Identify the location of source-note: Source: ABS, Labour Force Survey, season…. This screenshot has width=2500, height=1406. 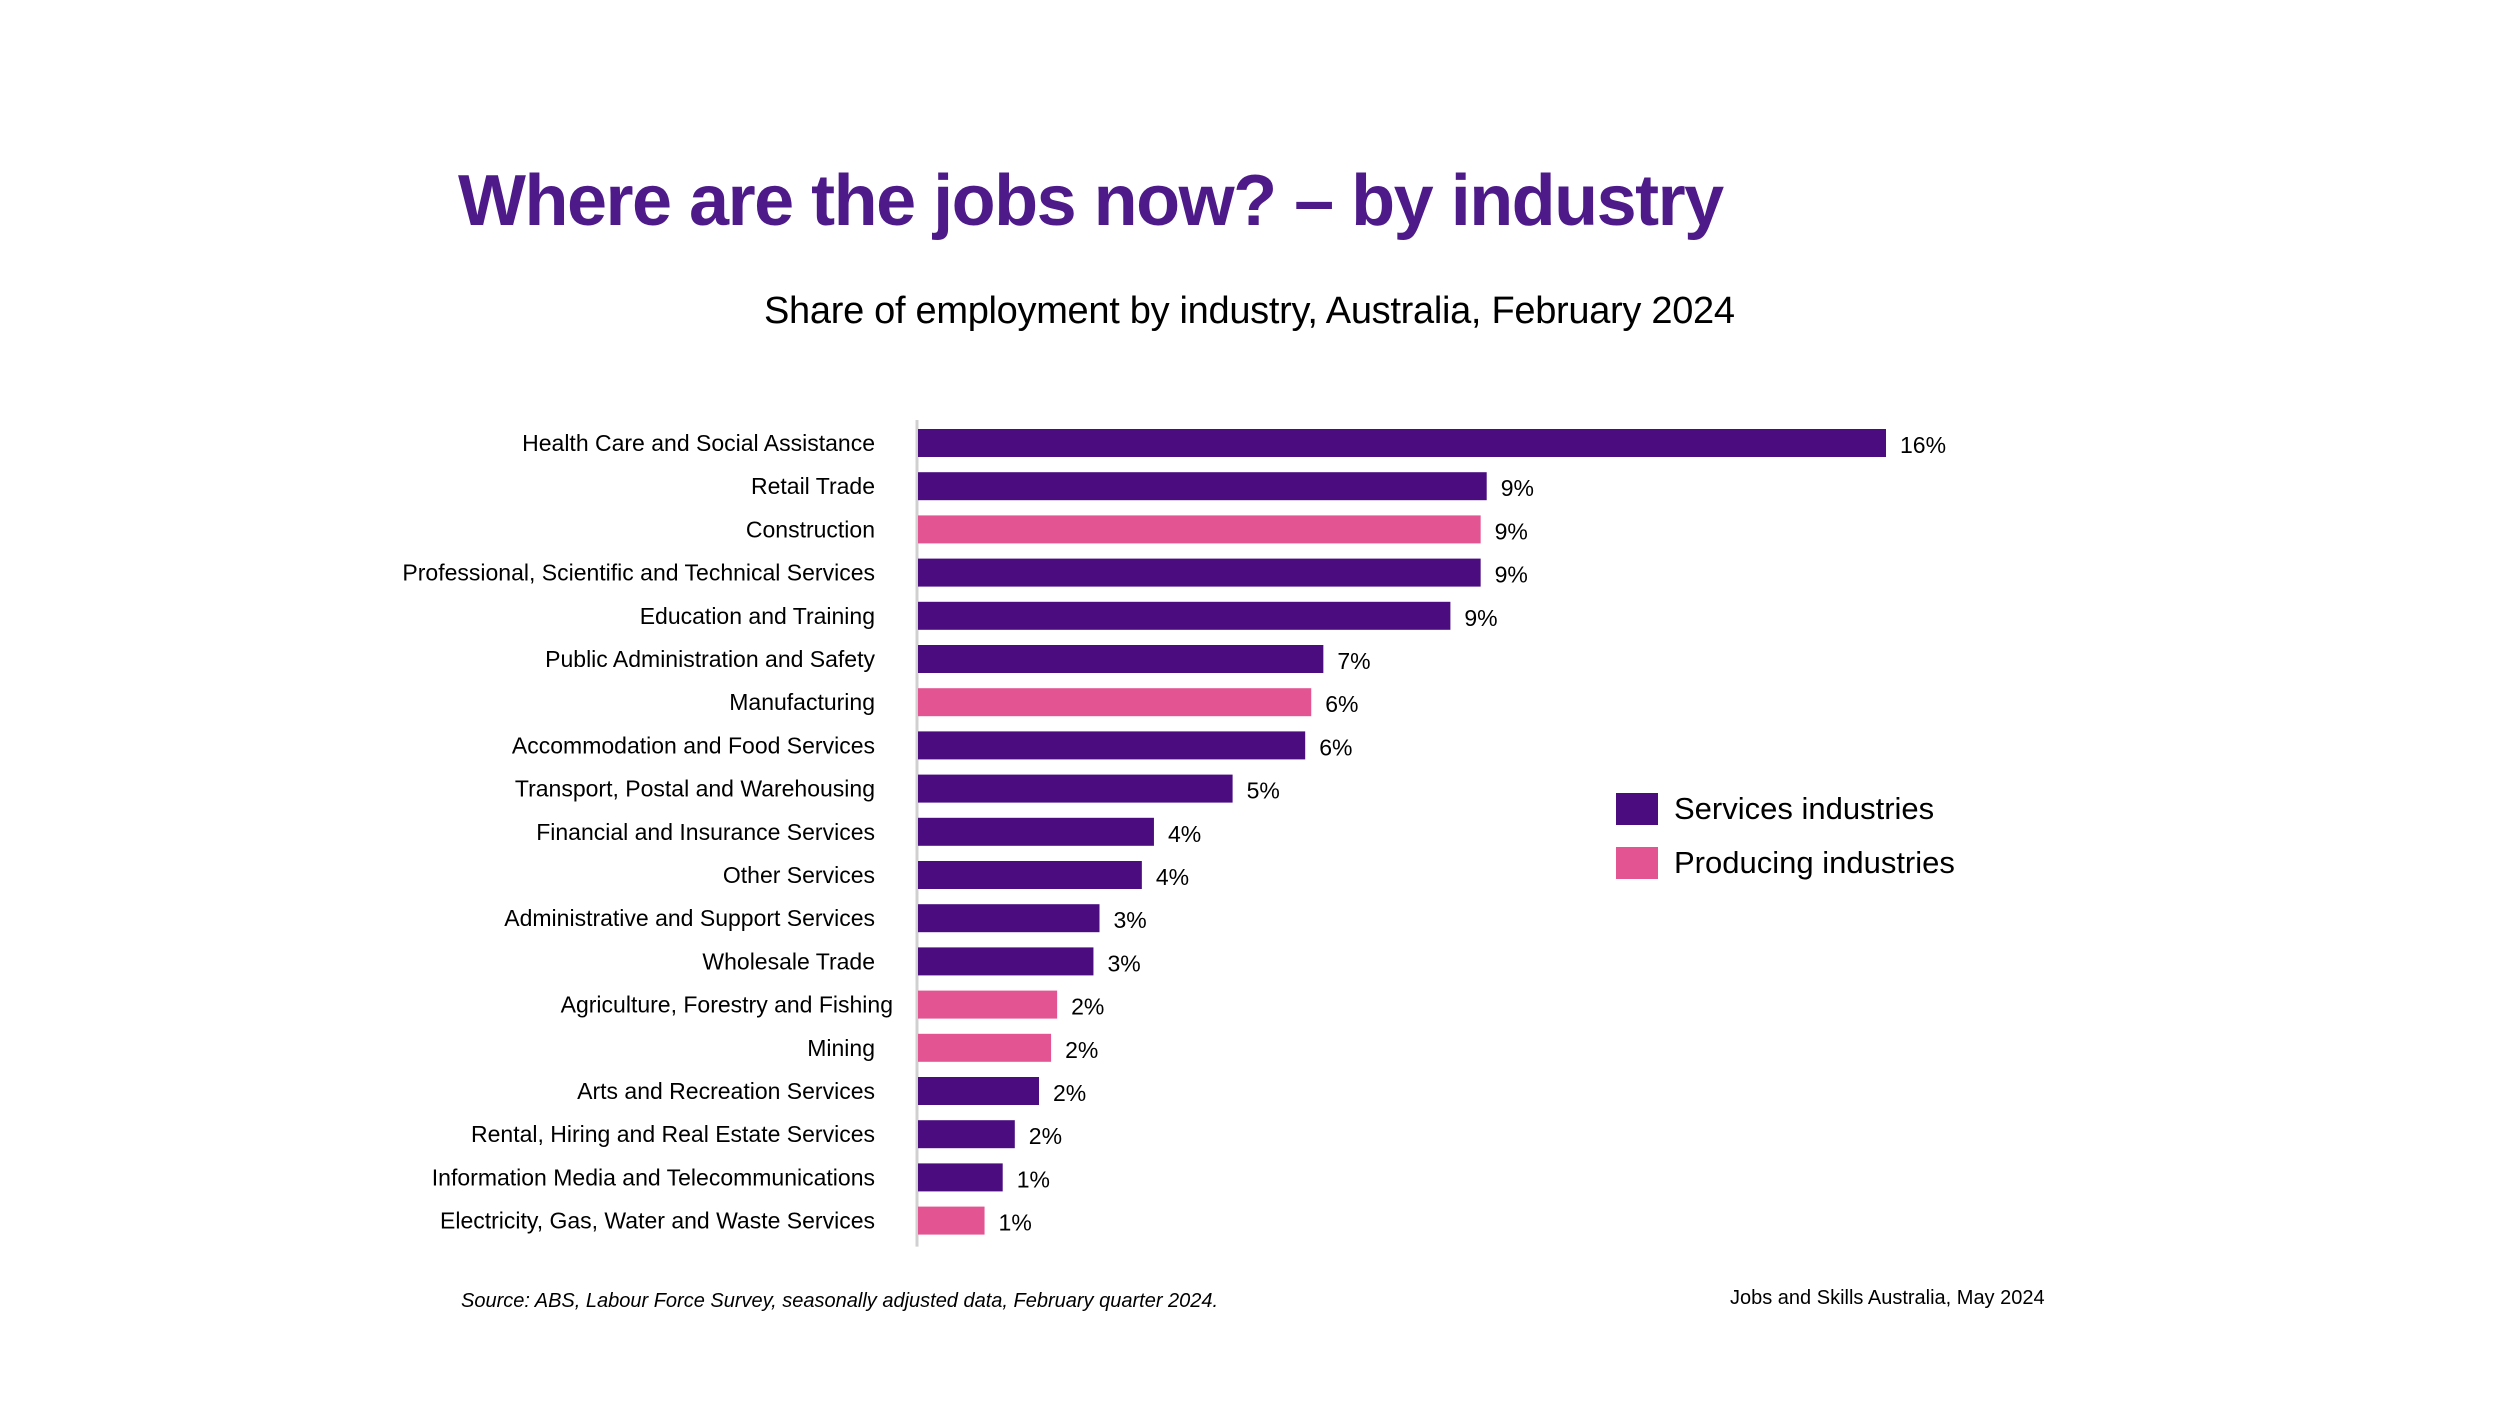
(840, 1301).